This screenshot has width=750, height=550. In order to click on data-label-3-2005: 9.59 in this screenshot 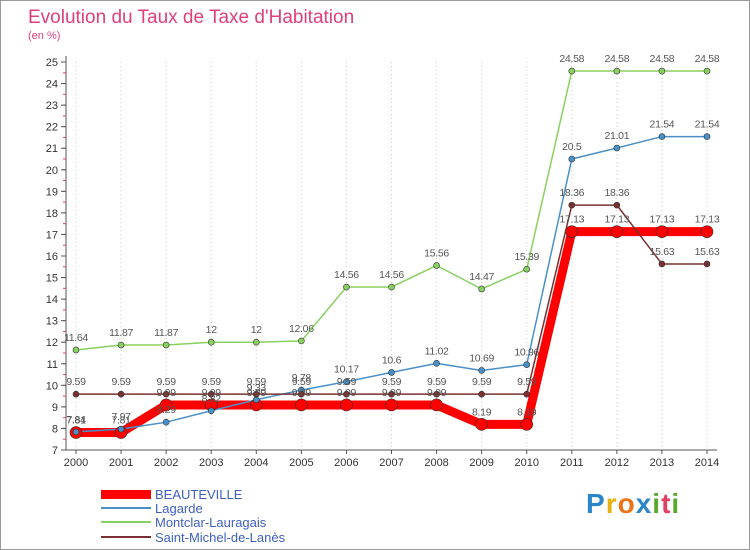, I will do `click(302, 382)`.